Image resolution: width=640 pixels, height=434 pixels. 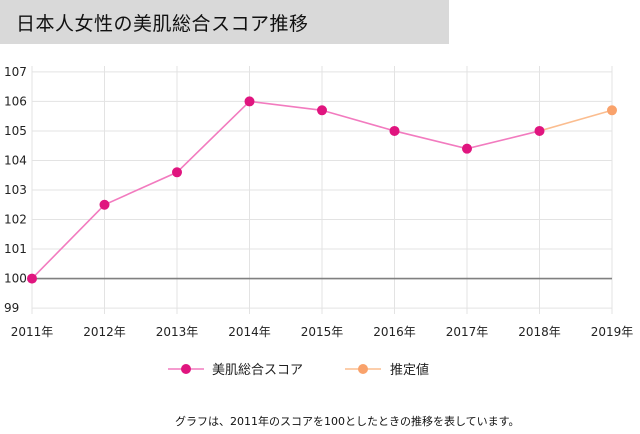 I want to click on y-tick-label: 106, so click(x=15, y=101).